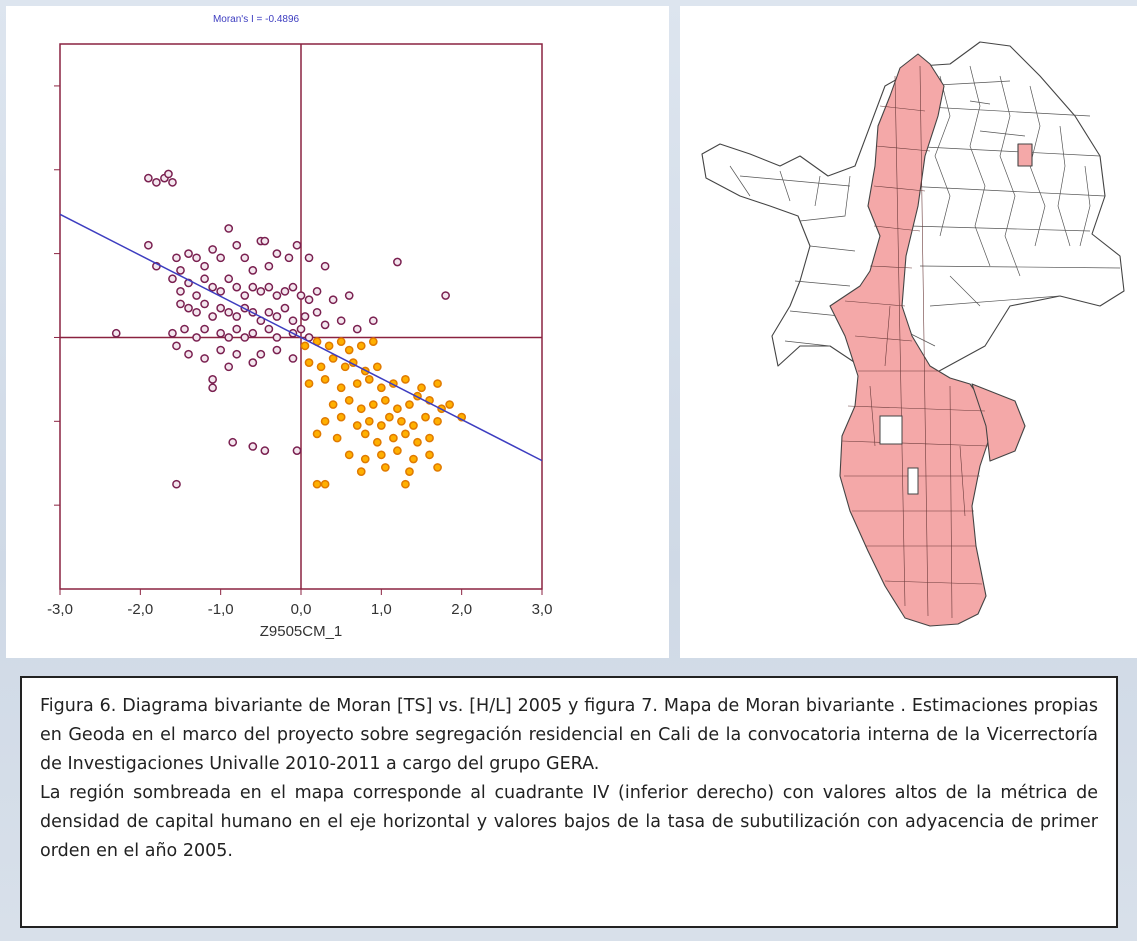 This screenshot has height=941, width=1137. Describe the element at coordinates (301, 337) in the screenshot. I see `regression-line` at that location.